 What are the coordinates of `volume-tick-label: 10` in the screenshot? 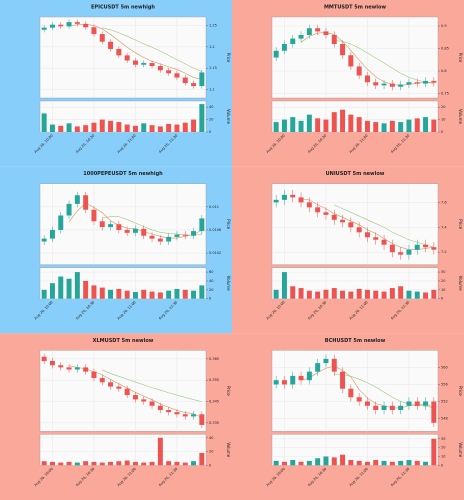 It's located at (443, 120).